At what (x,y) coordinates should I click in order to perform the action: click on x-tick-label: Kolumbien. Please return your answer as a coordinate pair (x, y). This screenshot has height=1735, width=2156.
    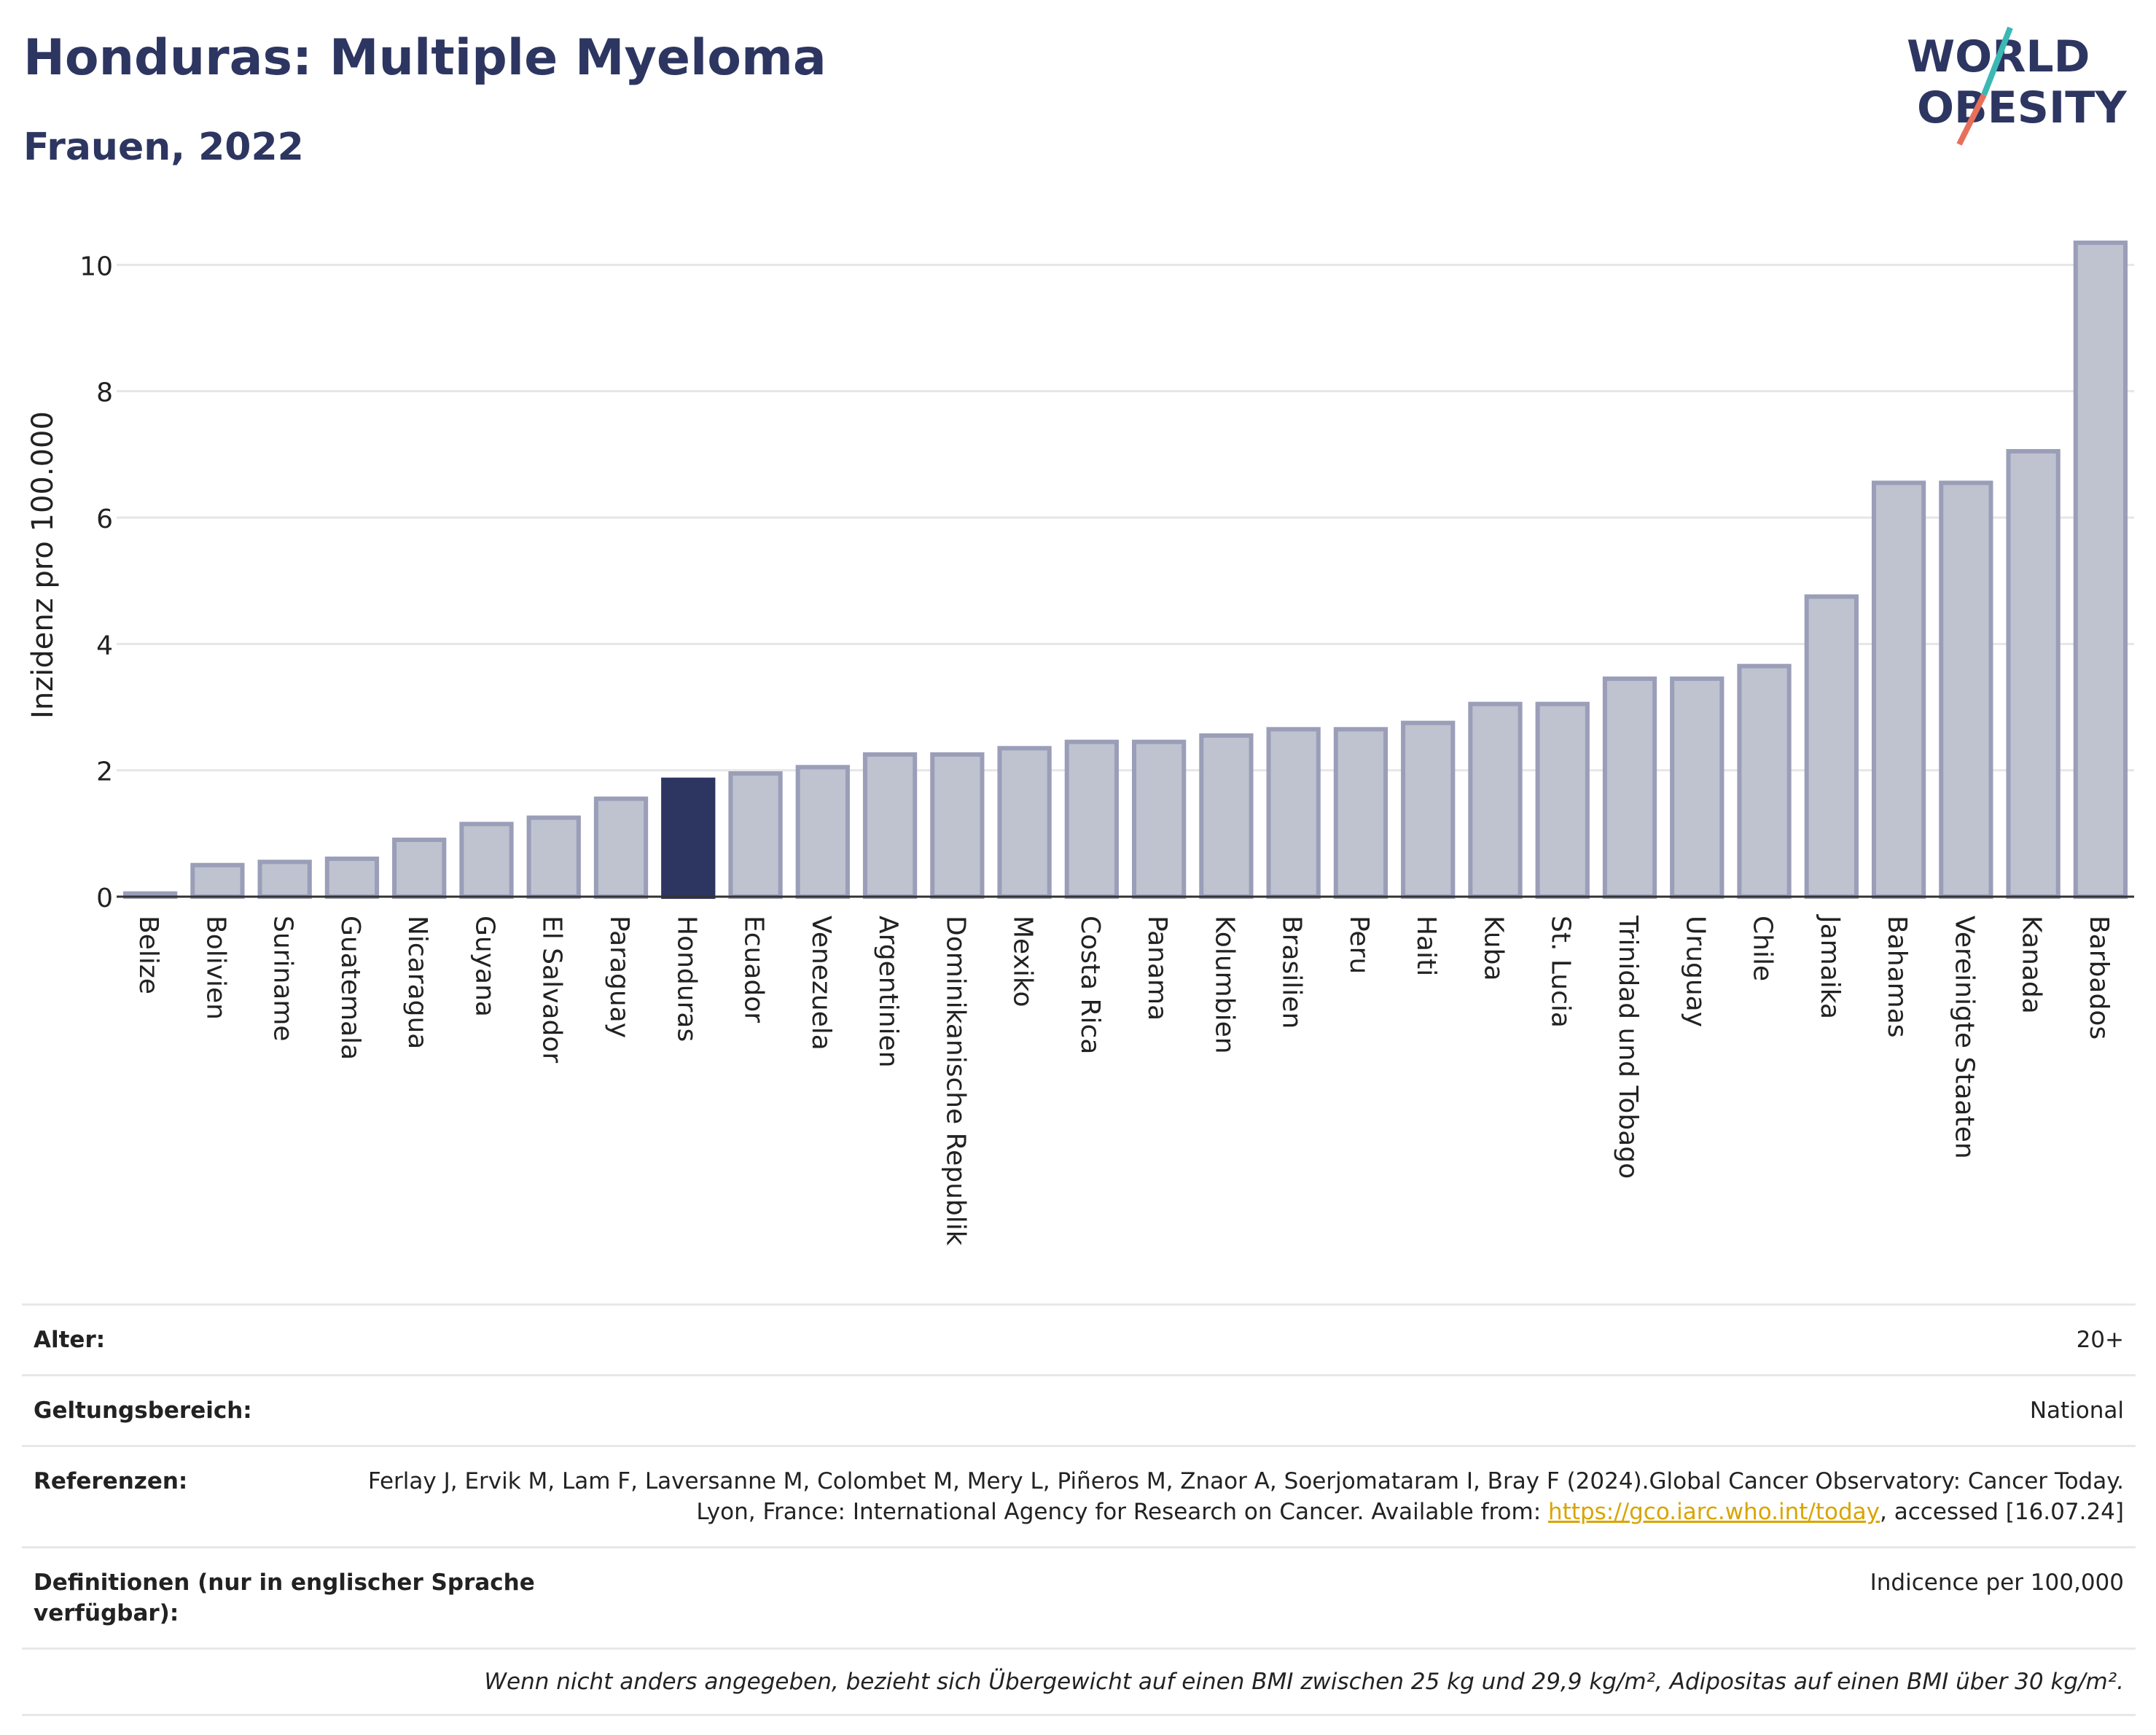
    Looking at the image, I should click on (1224, 985).